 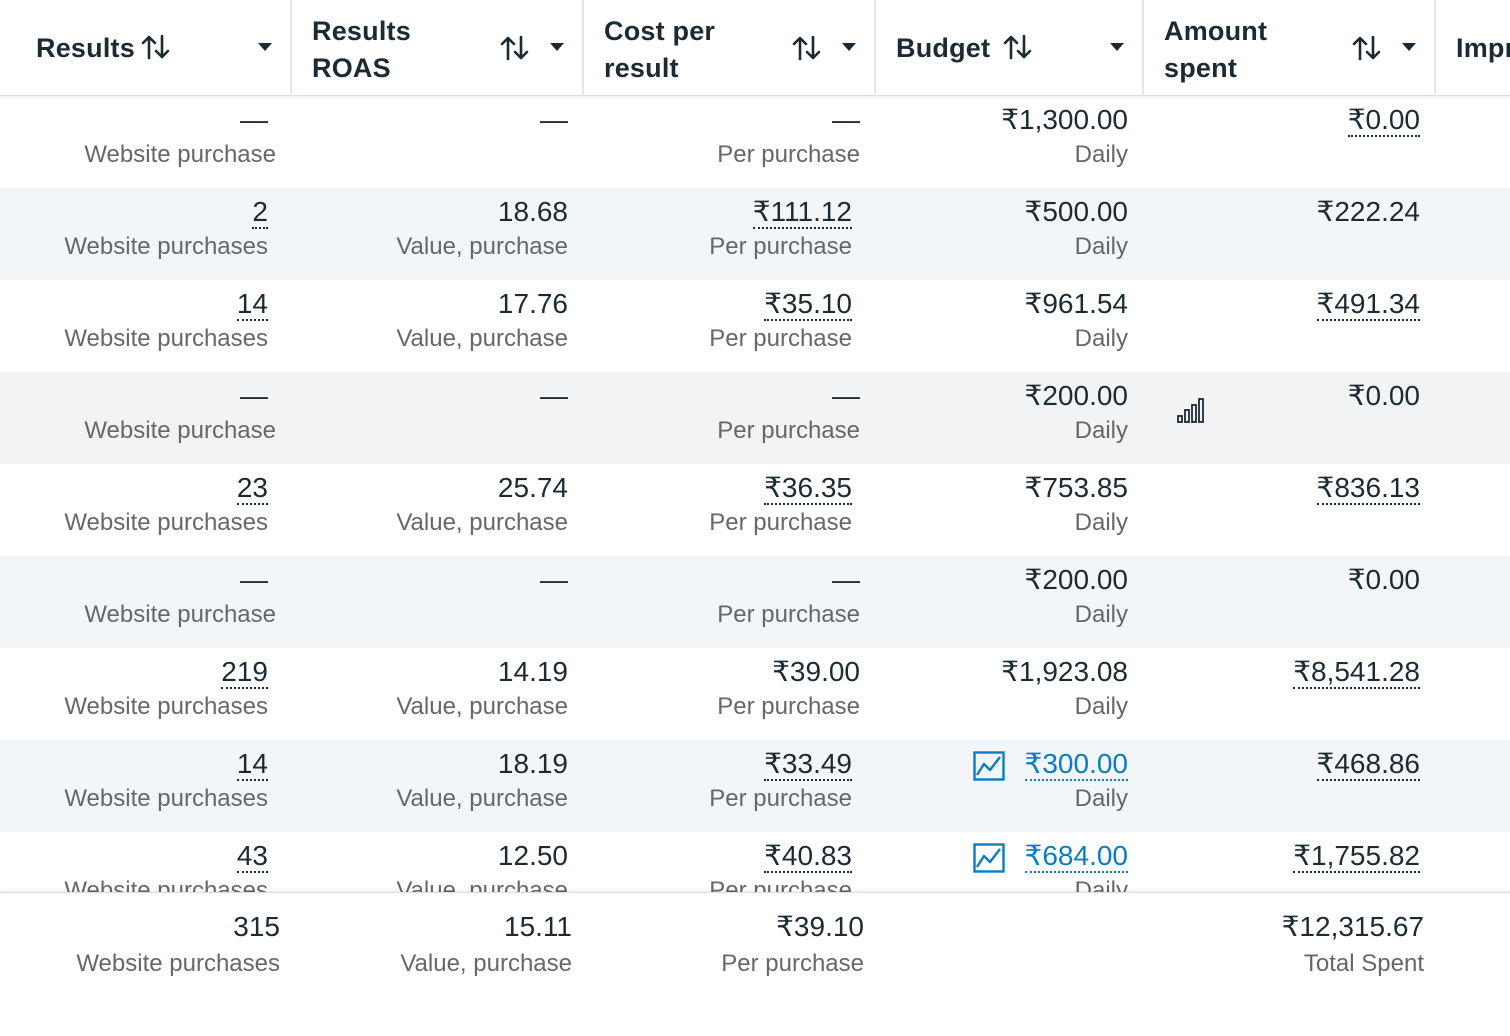 What do you see at coordinates (1201, 68) in the screenshot?
I see `column-title-amount-line2: spent` at bounding box center [1201, 68].